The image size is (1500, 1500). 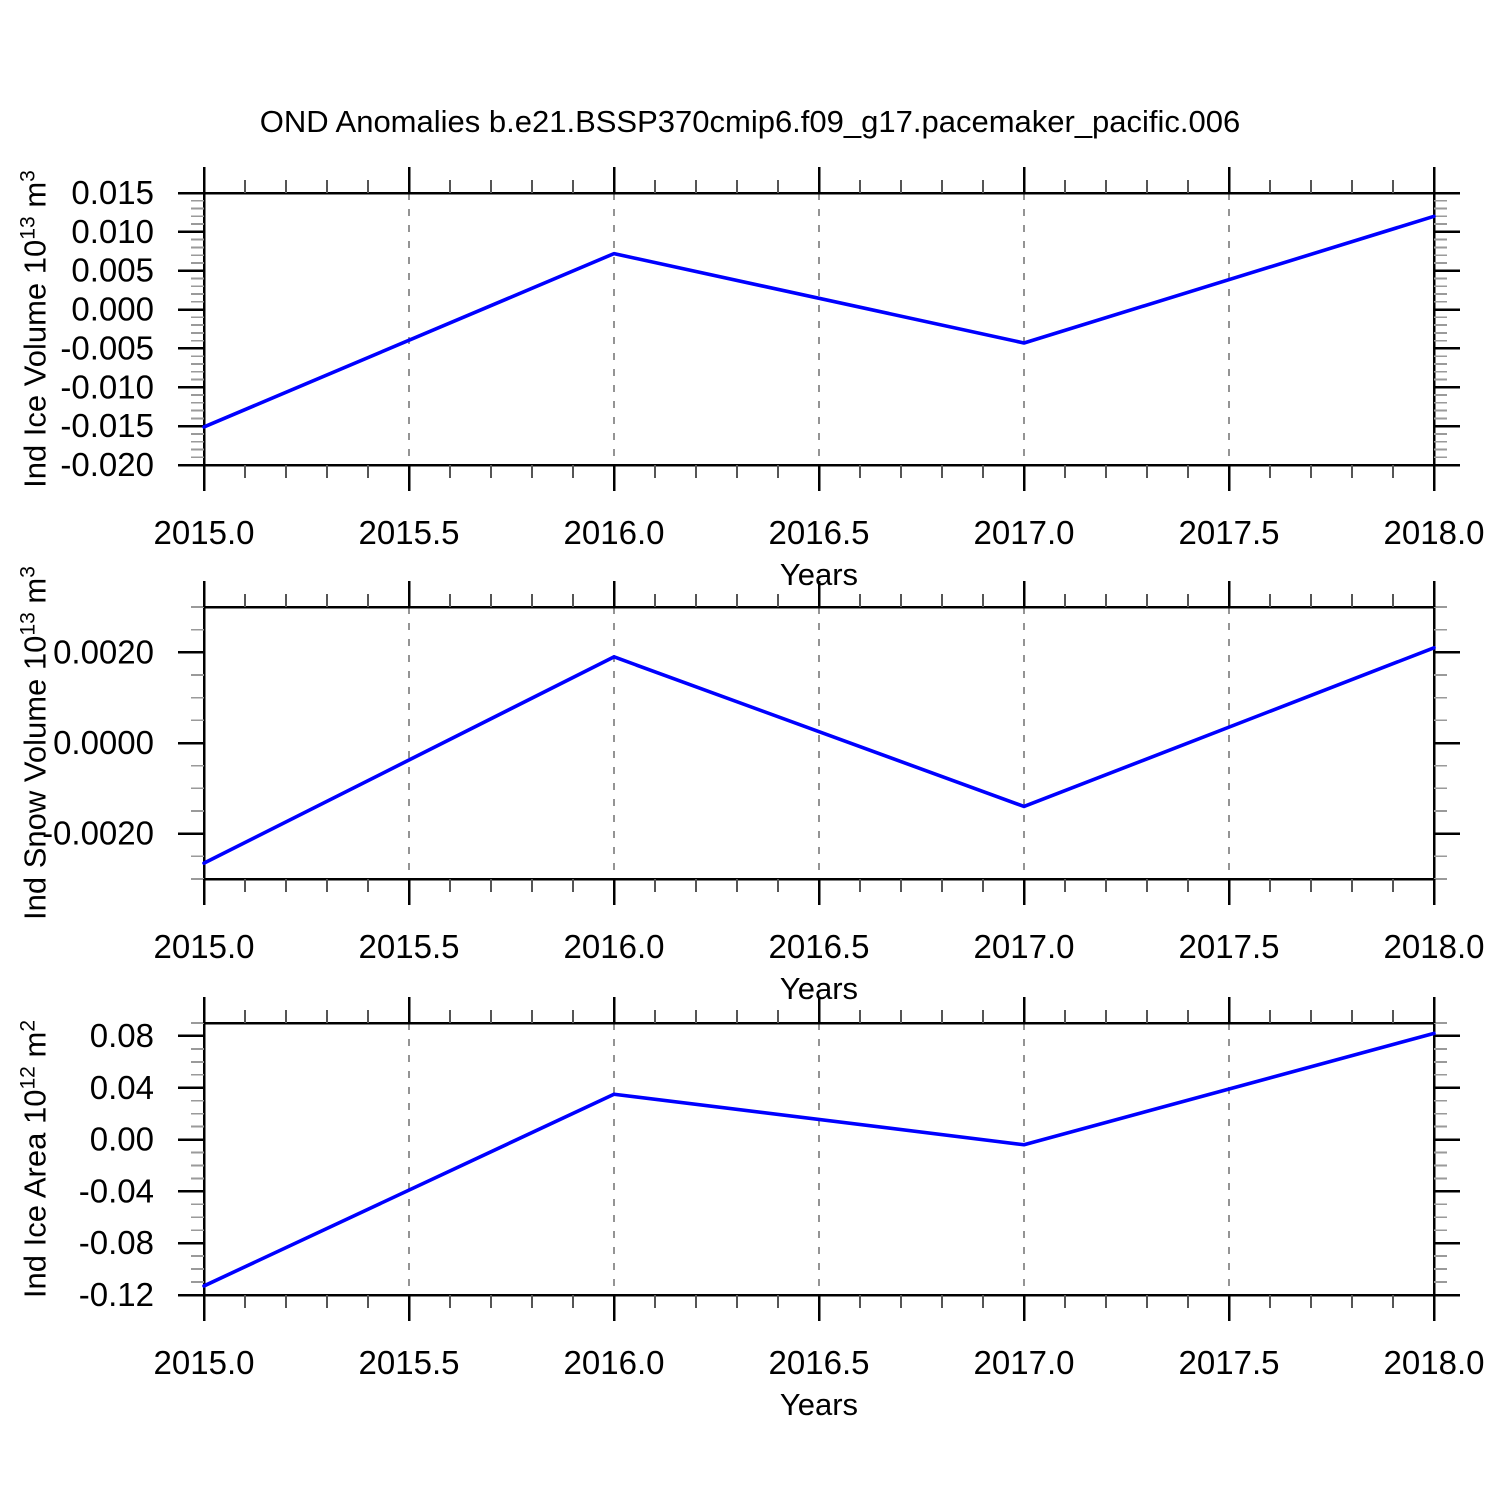 I want to click on y-tick-label: -0.12, so click(x=116, y=1294).